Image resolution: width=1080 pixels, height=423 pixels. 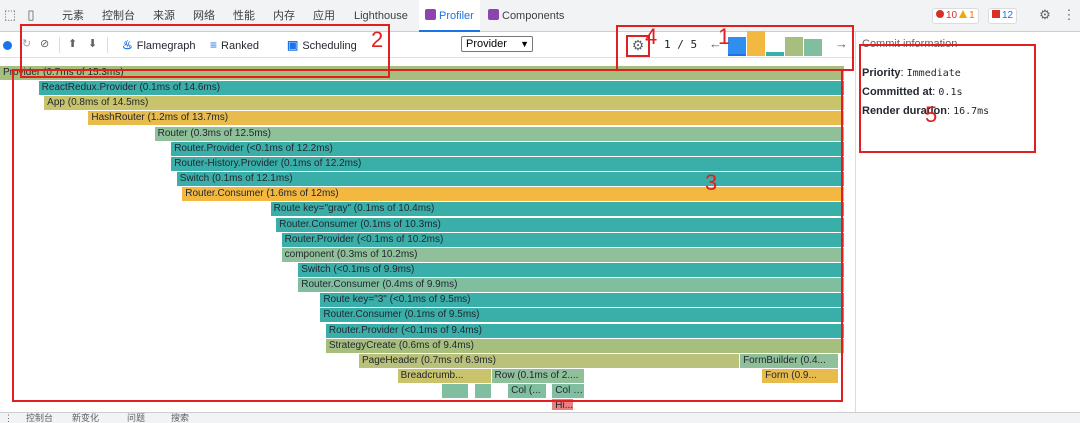 What do you see at coordinates (510, 179) in the screenshot?
I see `flamegraph-bar: Switch (0.1ms of 12.1ms)` at bounding box center [510, 179].